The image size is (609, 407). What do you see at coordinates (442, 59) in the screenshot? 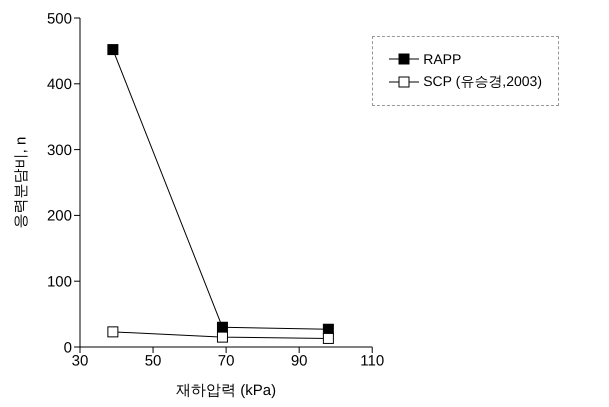
I see `legend-label: RAPP` at bounding box center [442, 59].